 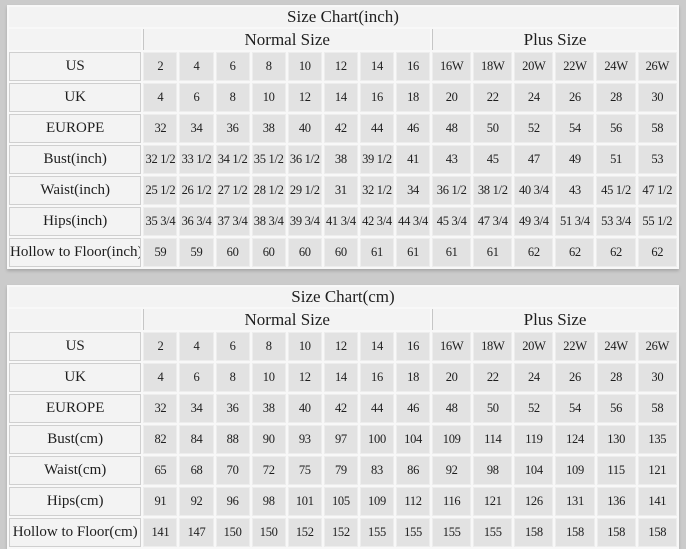 What do you see at coordinates (75, 346) in the screenshot?
I see `row-label: US` at bounding box center [75, 346].